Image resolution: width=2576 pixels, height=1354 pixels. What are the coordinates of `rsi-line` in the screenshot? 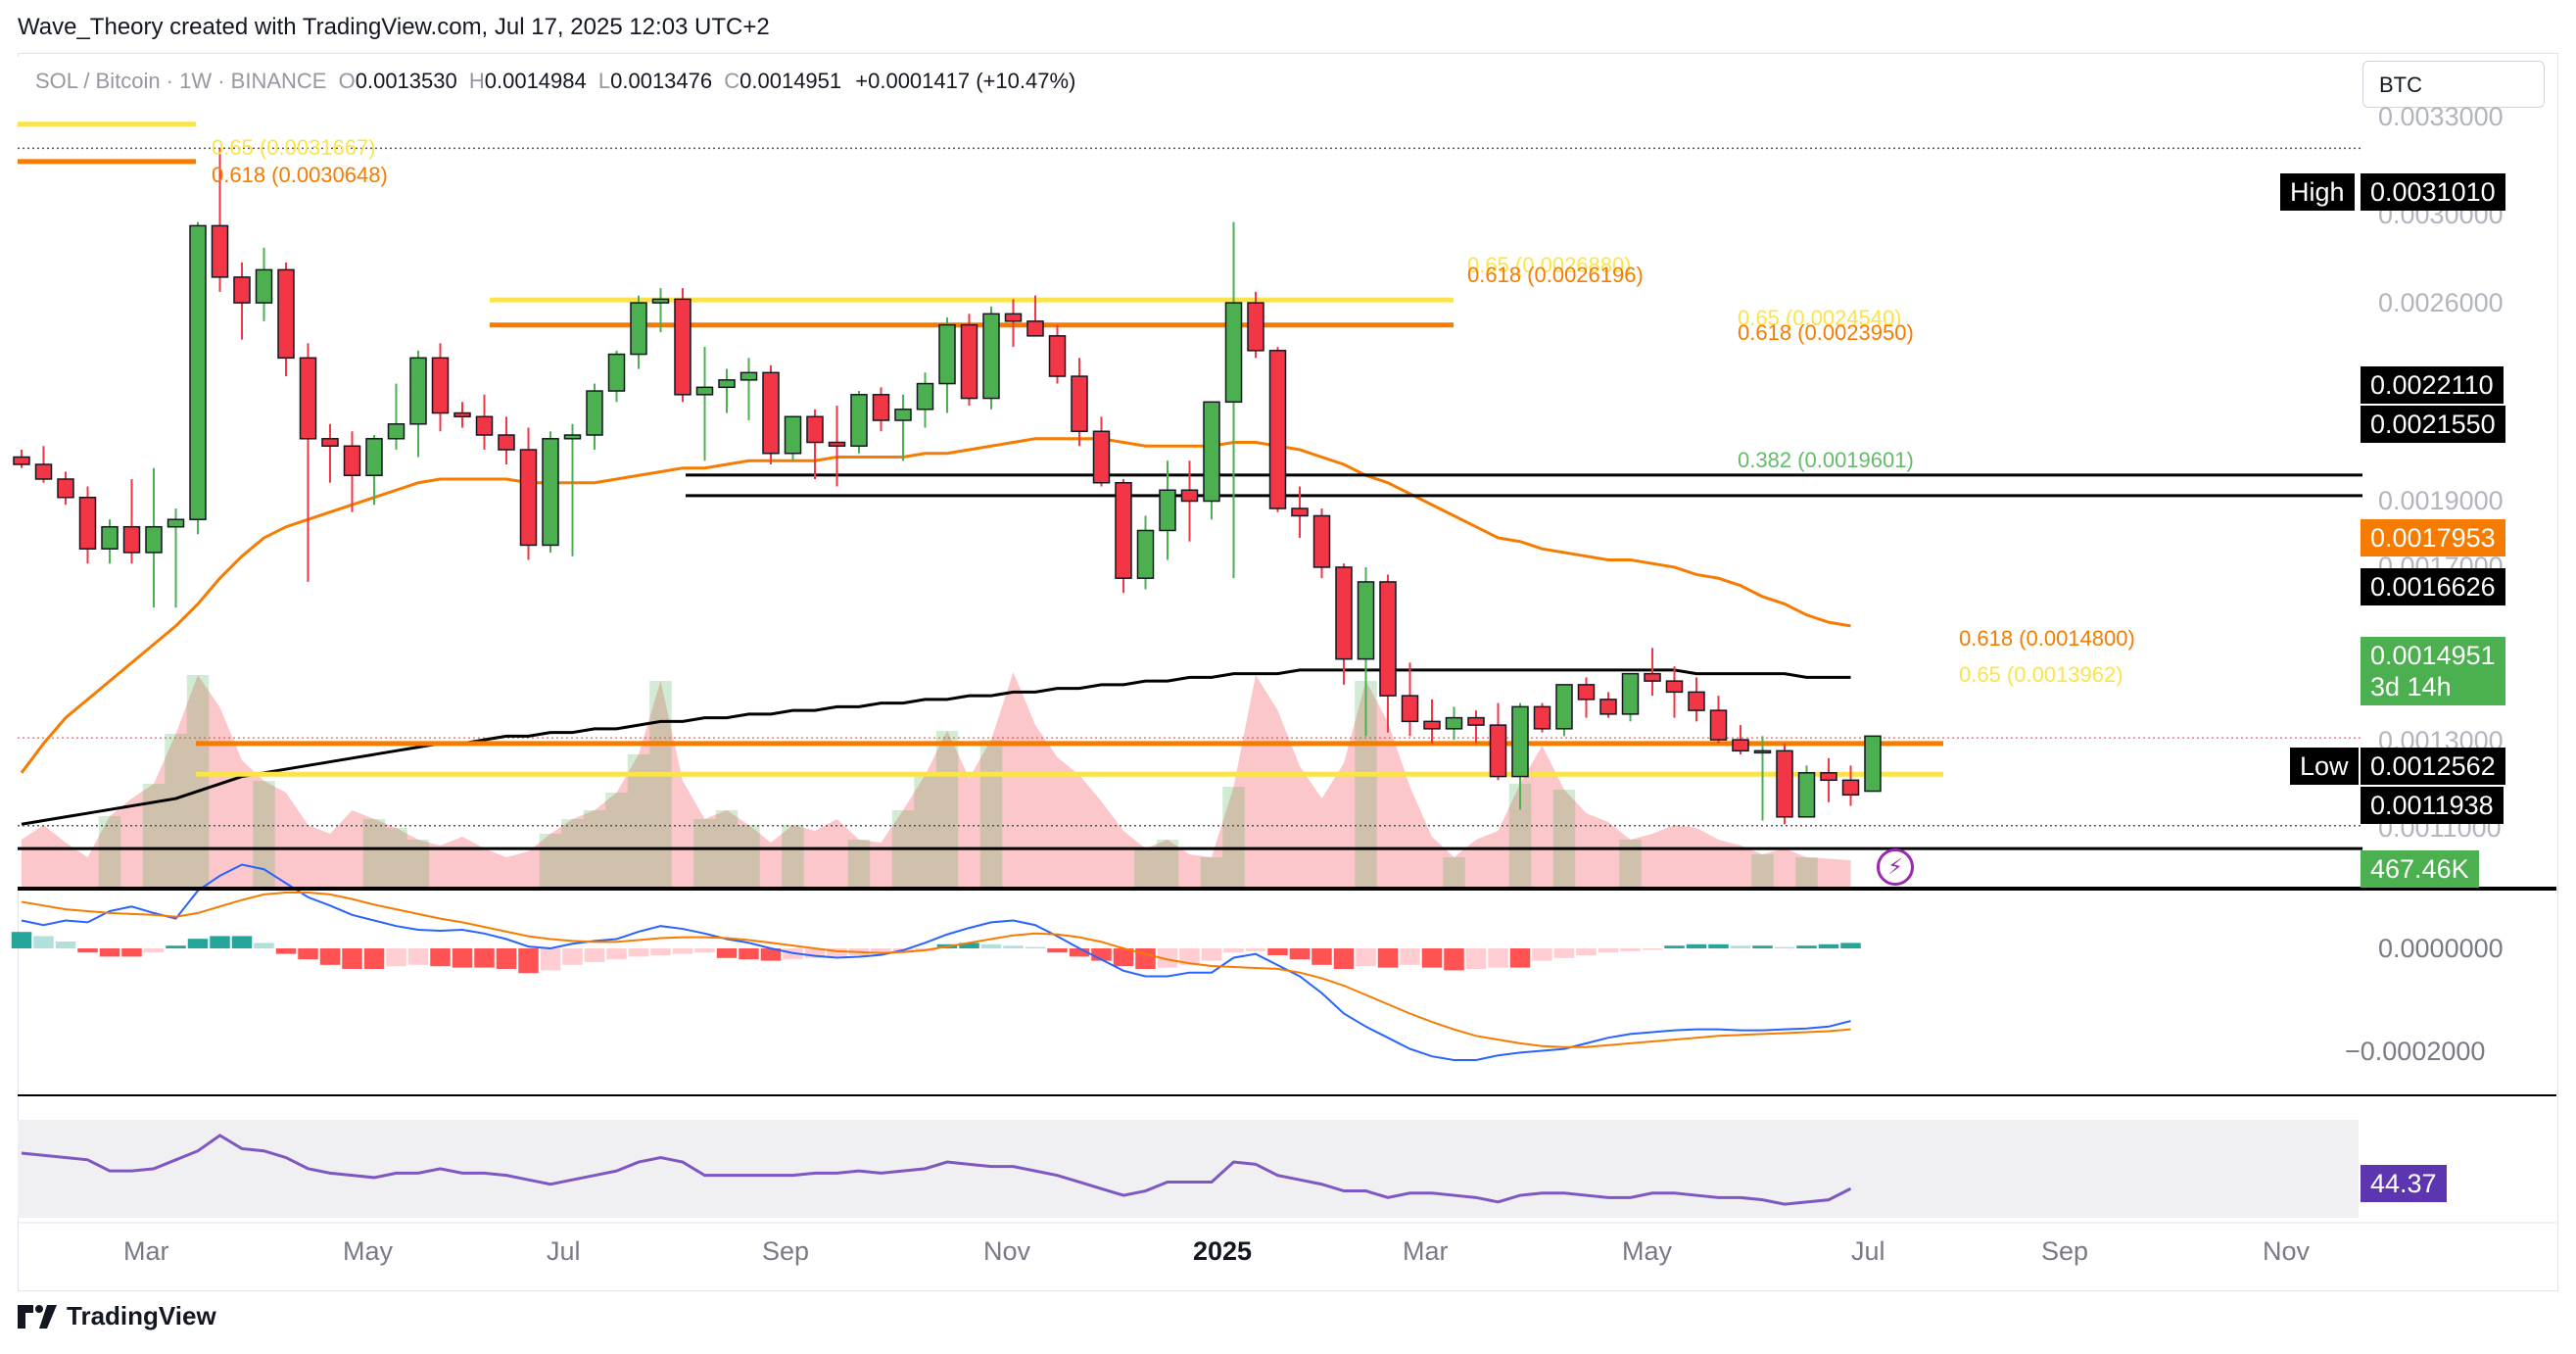 It's located at (937, 1170).